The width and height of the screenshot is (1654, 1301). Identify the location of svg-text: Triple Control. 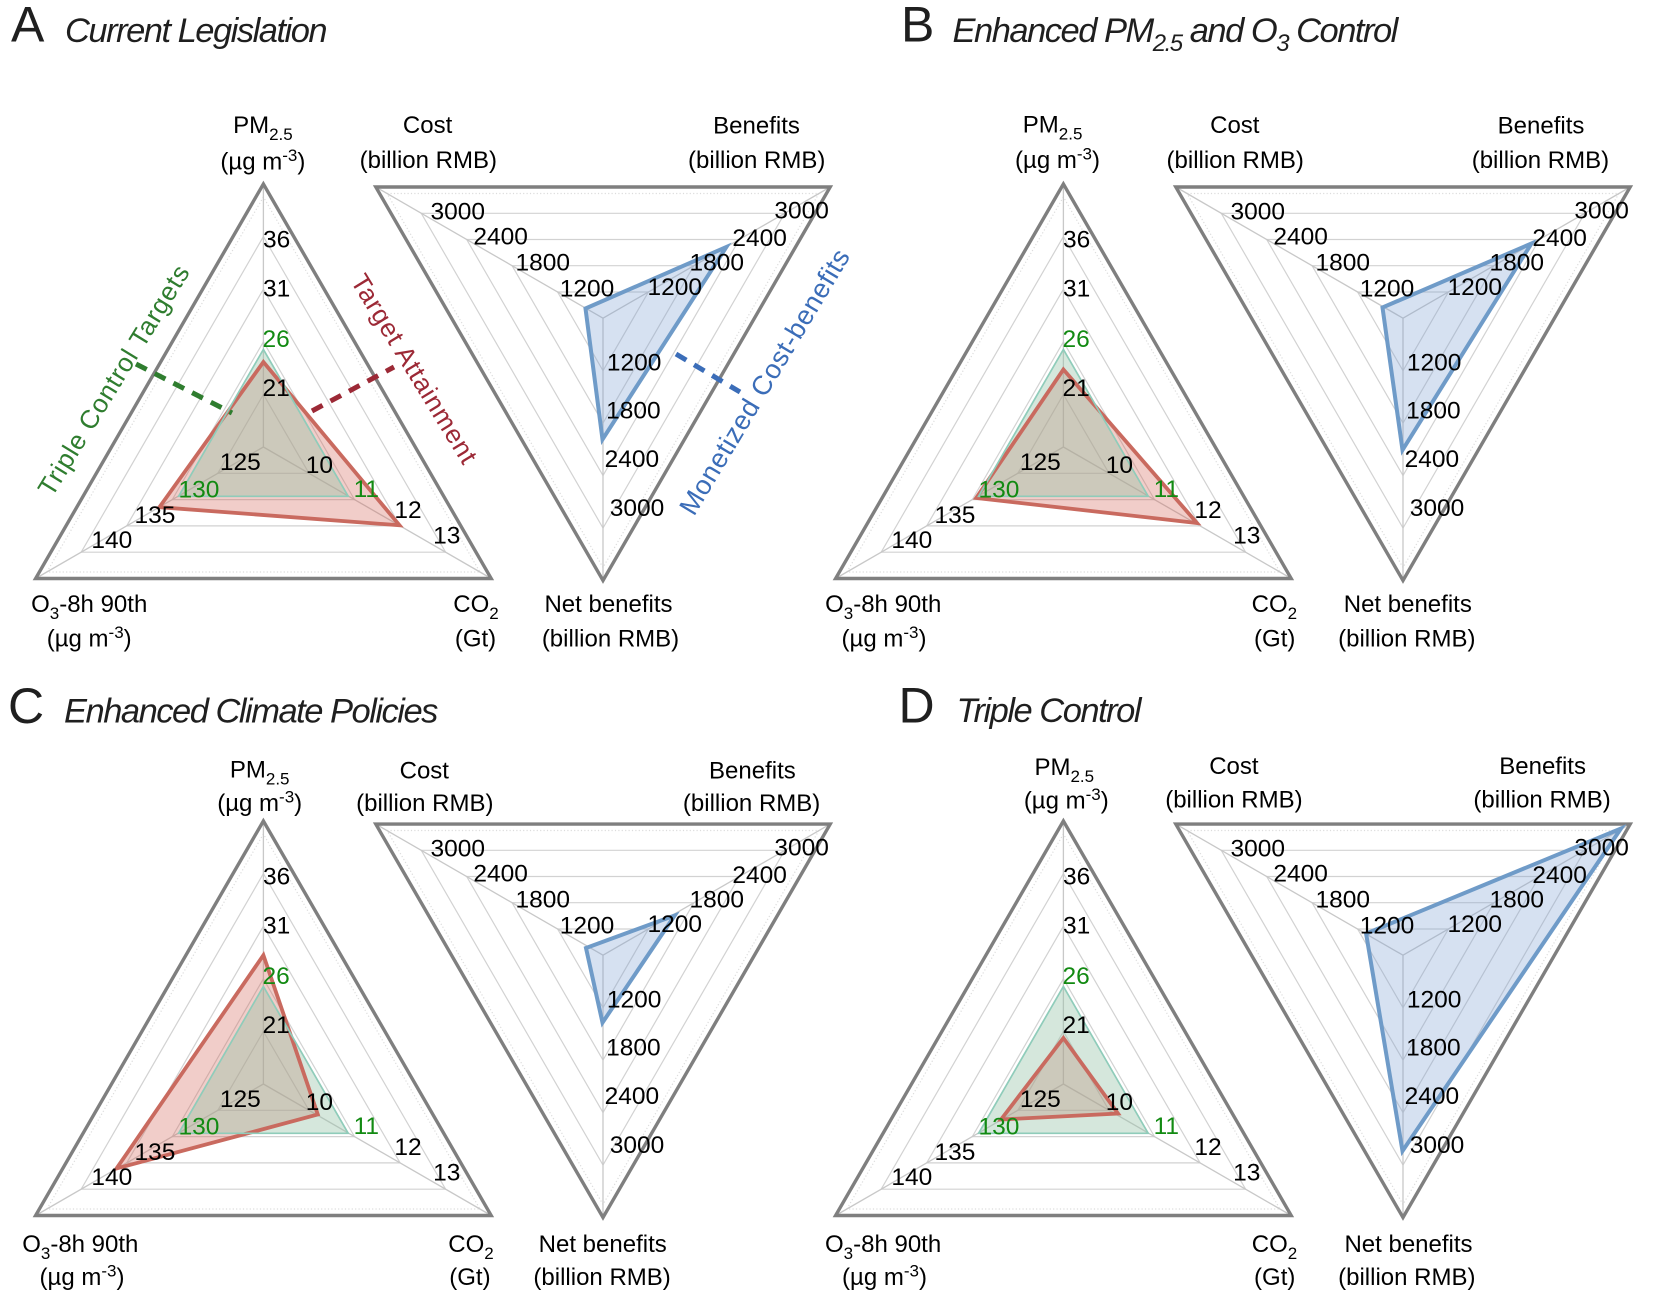
(1050, 711).